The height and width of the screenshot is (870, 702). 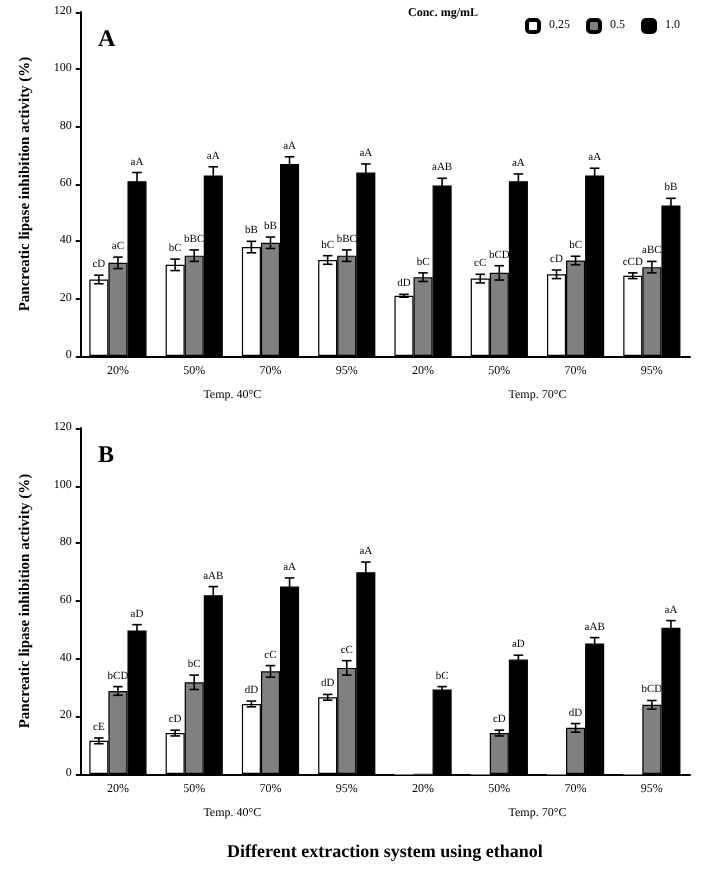 I want to click on x-axis-title: Different extraction system using ethanol, so click(x=385, y=851).